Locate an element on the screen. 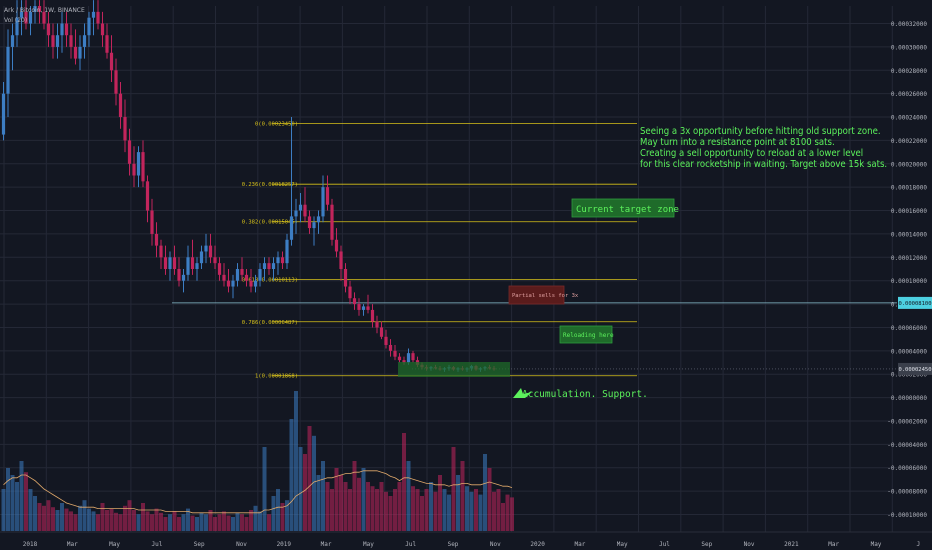 This screenshot has width=932, height=550. partial-sells-box is located at coordinates (536, 295).